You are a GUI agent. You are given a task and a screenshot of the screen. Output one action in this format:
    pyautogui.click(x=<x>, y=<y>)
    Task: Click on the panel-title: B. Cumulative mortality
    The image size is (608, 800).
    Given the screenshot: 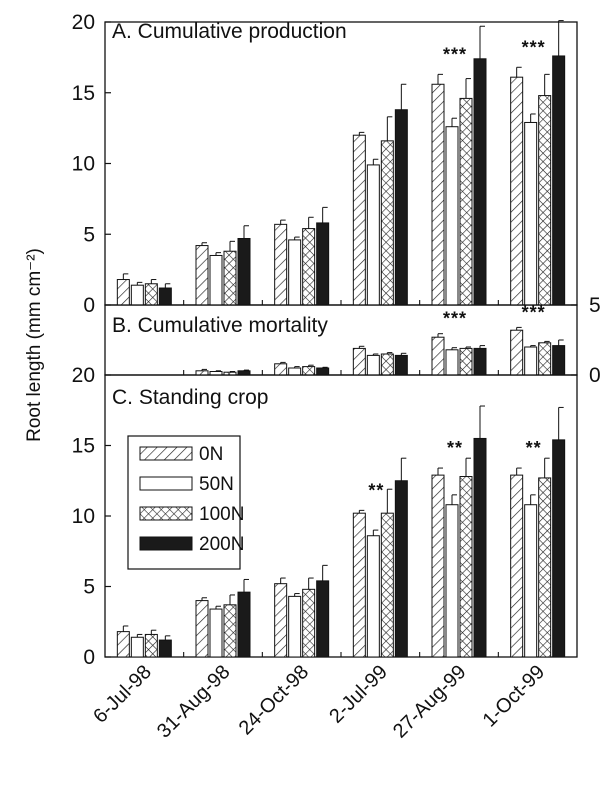 What is the action you would take?
    pyautogui.click(x=220, y=325)
    